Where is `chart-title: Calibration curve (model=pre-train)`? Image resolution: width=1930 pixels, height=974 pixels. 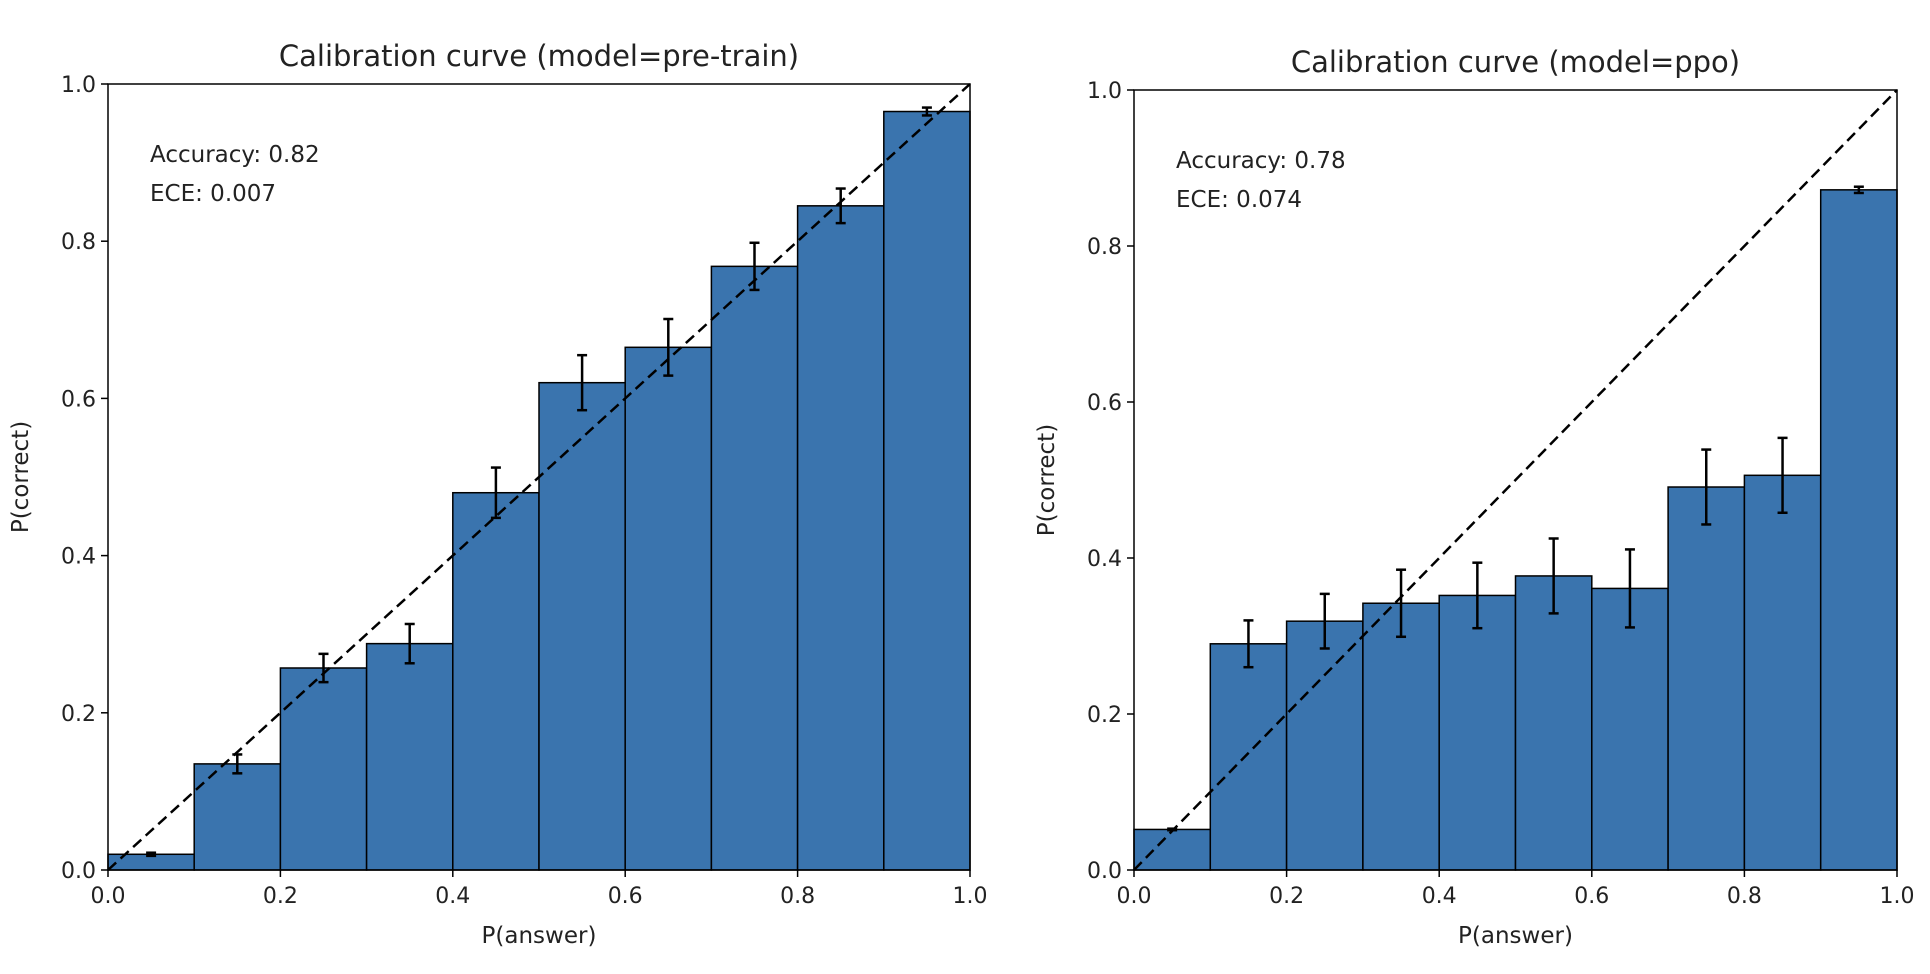 chart-title: Calibration curve (model=pre-train) is located at coordinates (539, 56).